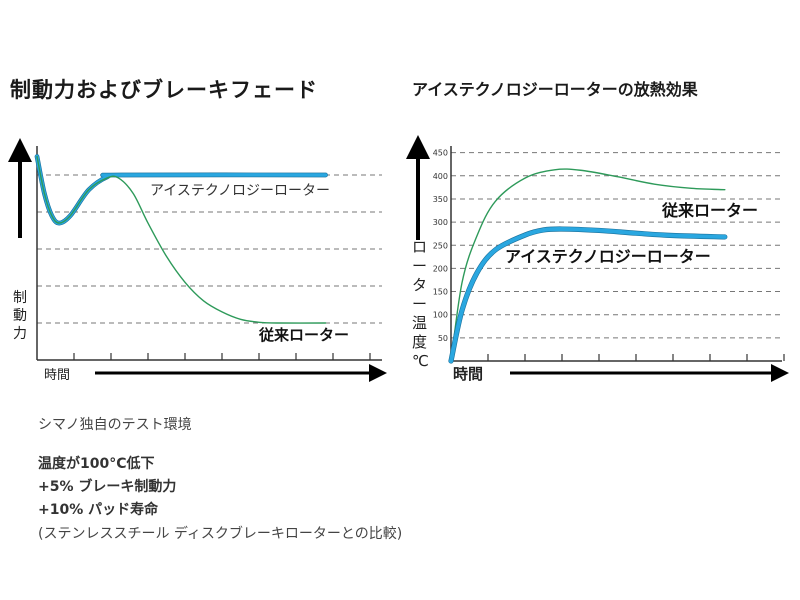  Describe the element at coordinates (96, 464) in the screenshot. I see `benefit-temp: 温度が100°C低下` at that location.